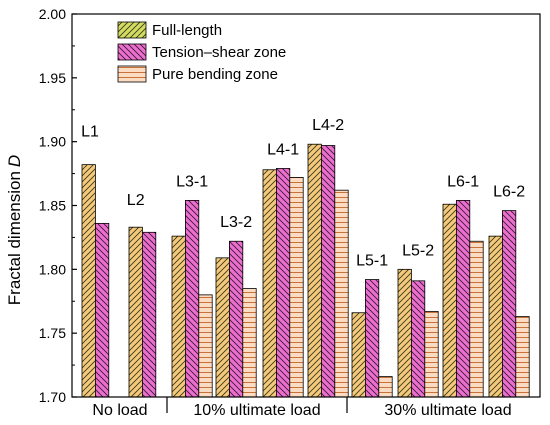 The image size is (550, 425). I want to click on y-axis-title: Fractal dimension D, so click(14, 230).